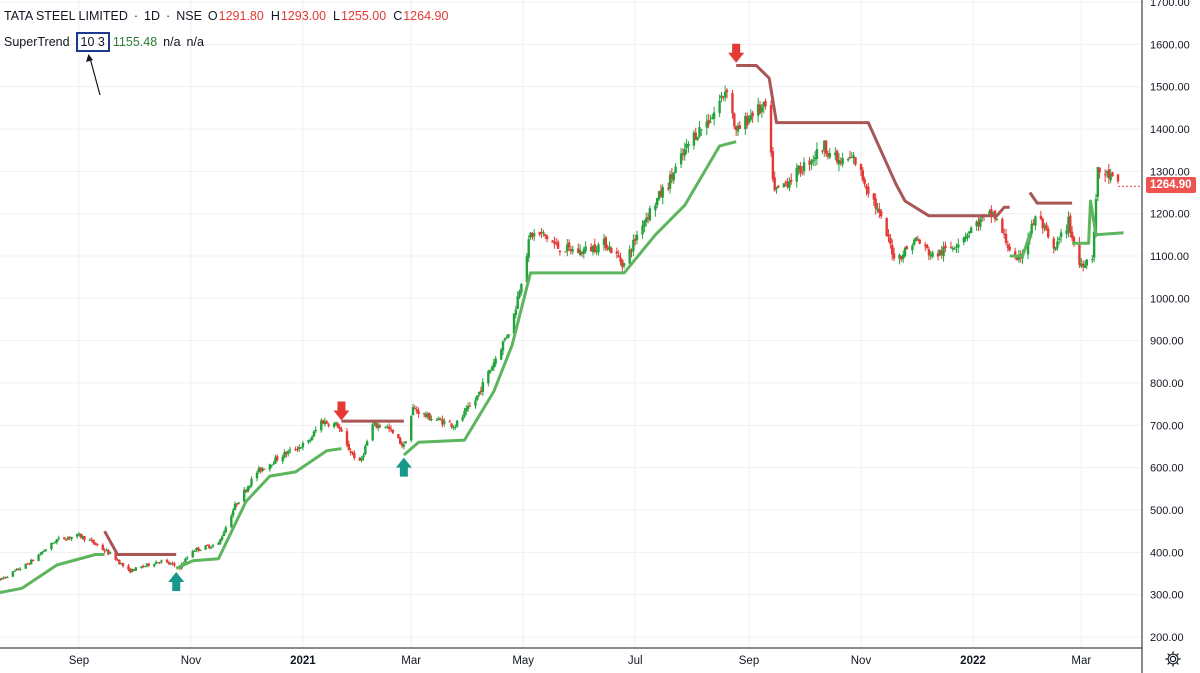  Describe the element at coordinates (92, 42) in the screenshot. I see `indicator-params: 10 3` at that location.